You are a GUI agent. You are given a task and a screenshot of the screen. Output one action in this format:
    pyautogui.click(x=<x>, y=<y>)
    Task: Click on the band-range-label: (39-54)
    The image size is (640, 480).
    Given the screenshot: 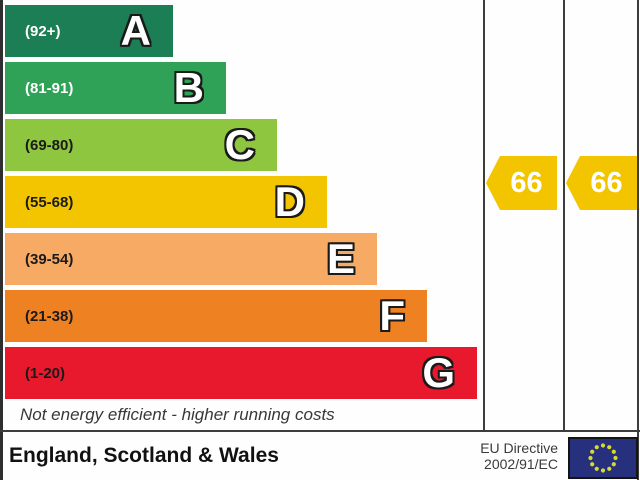 What is the action you would take?
    pyautogui.click(x=49, y=259)
    